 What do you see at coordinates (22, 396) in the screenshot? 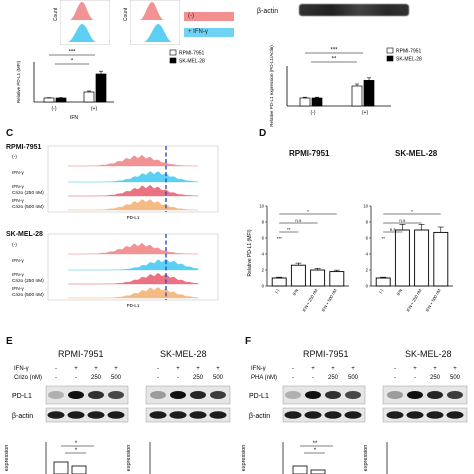
I see `band-label-pdl1: PD-L1` at bounding box center [22, 396].